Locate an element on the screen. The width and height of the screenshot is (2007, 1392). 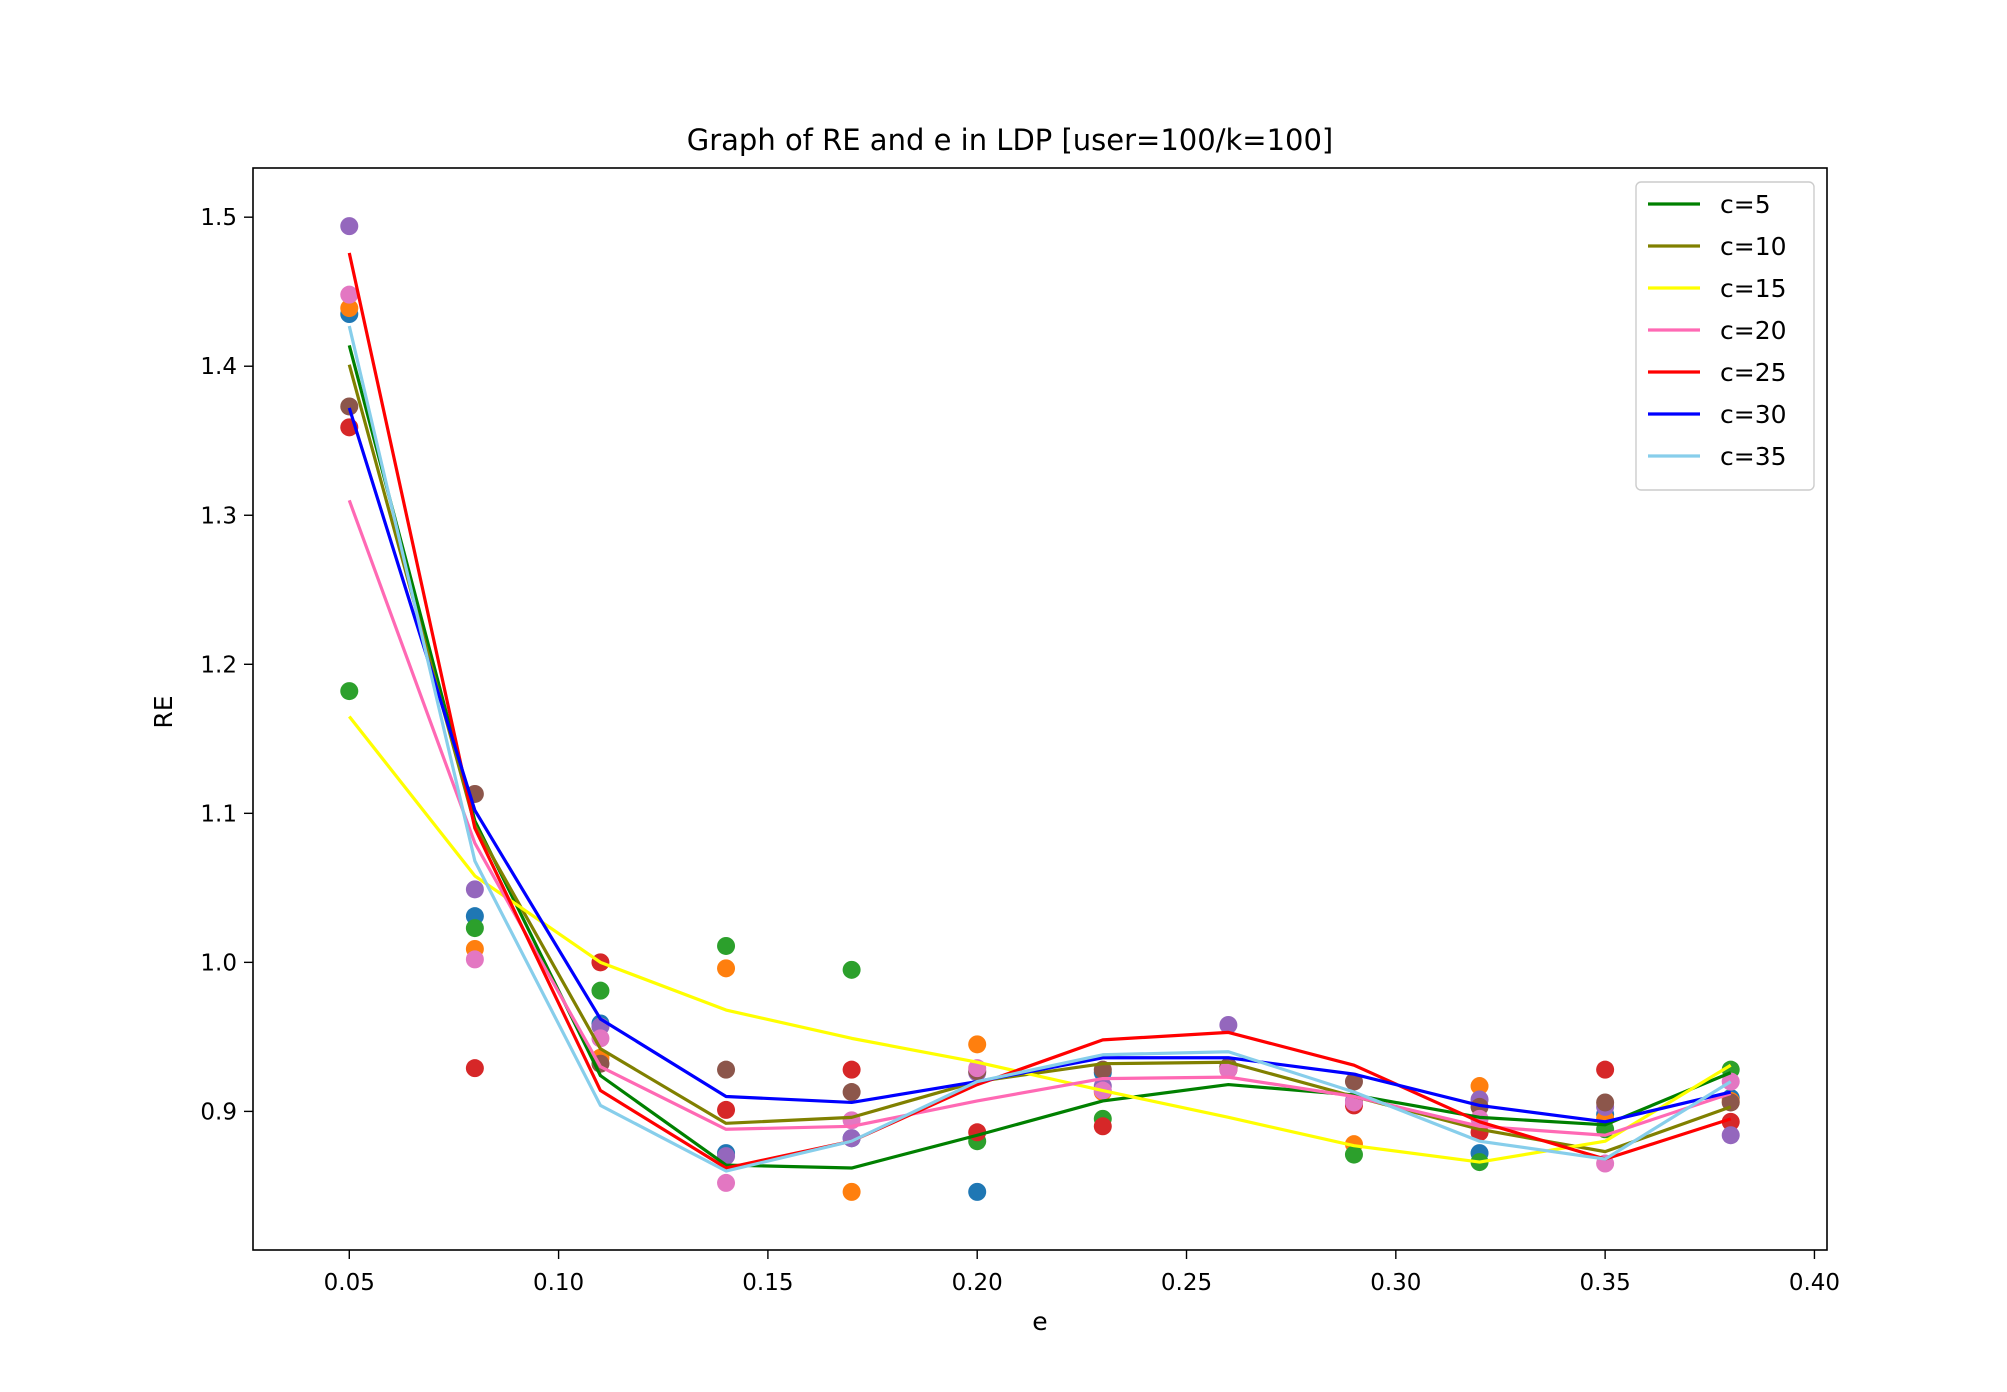
x-tick-label: 0.05 is located at coordinates (349, 1283).